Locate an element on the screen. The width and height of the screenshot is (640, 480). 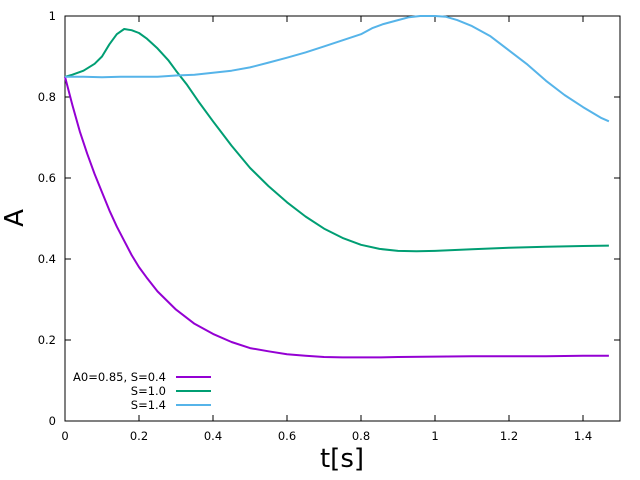
x-tick-label: 0 is located at coordinates (64, 436).